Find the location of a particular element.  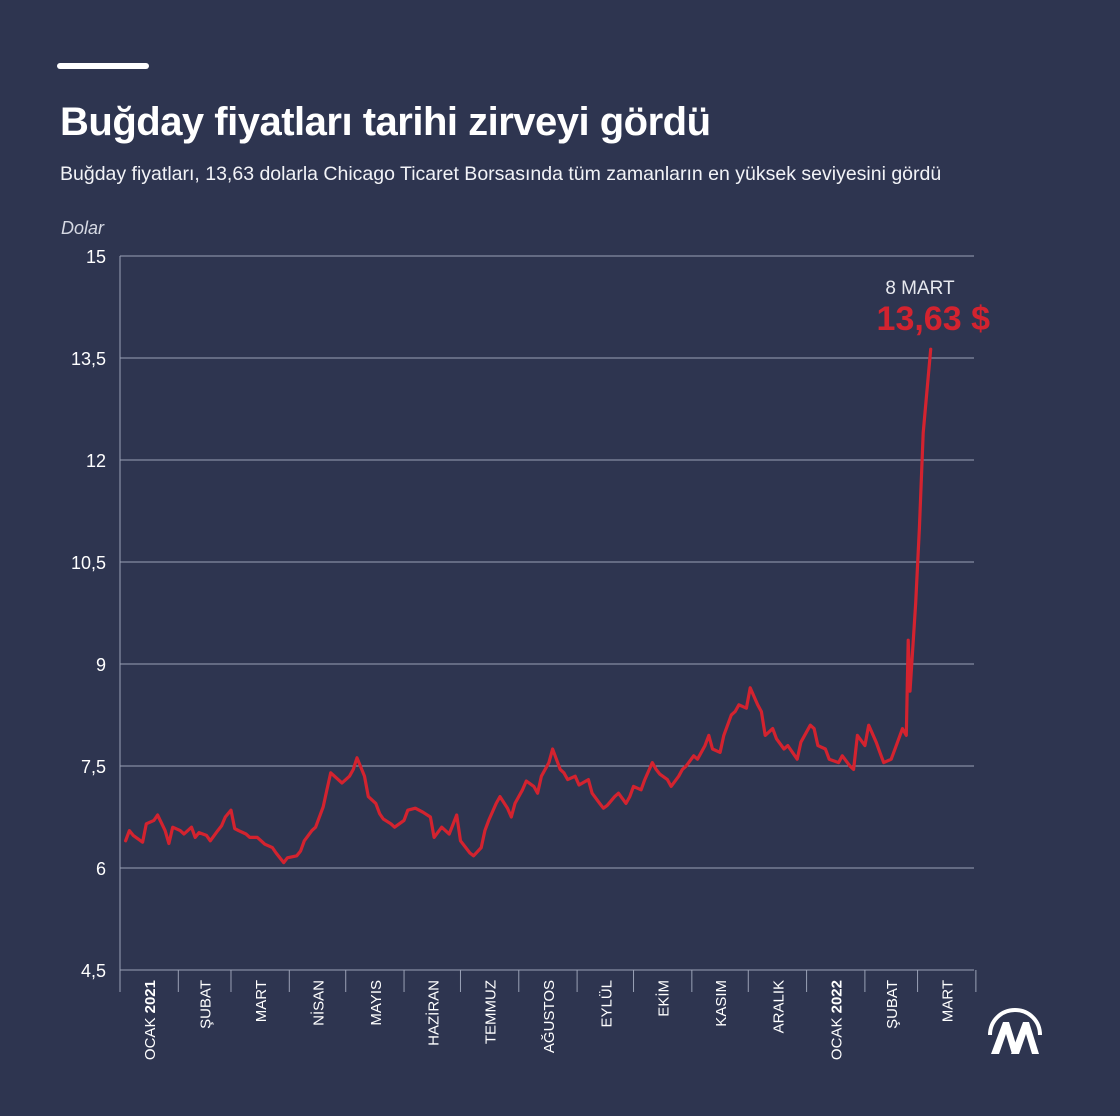

aa-logo-icon is located at coordinates (1015, 1031).